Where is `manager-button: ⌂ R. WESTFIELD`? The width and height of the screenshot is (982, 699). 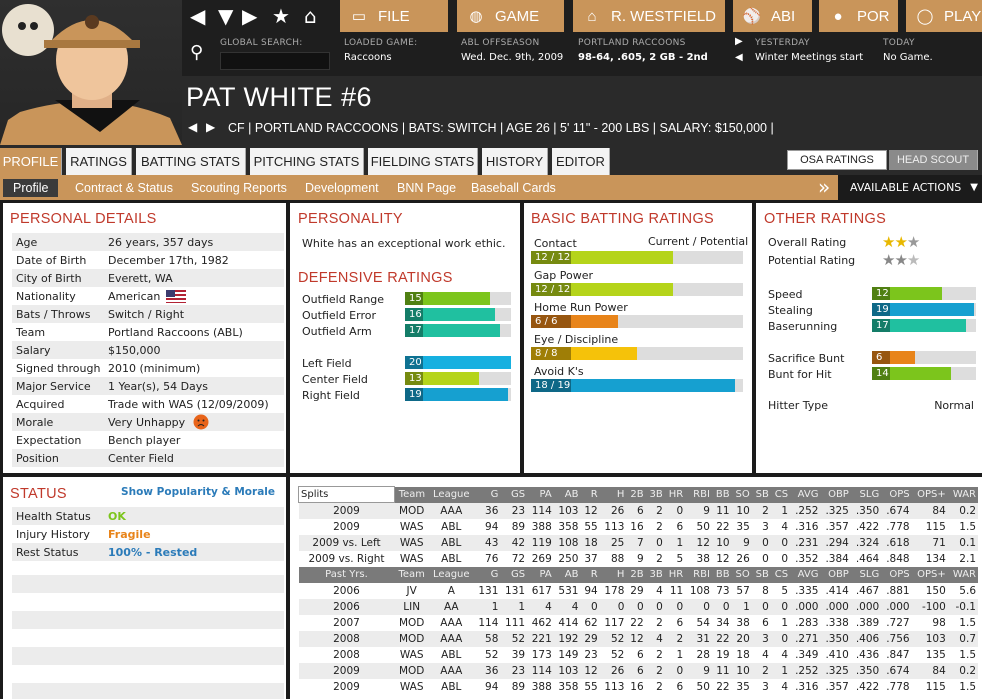
manager-button: ⌂ R. WESTFIELD is located at coordinates (649, 16).